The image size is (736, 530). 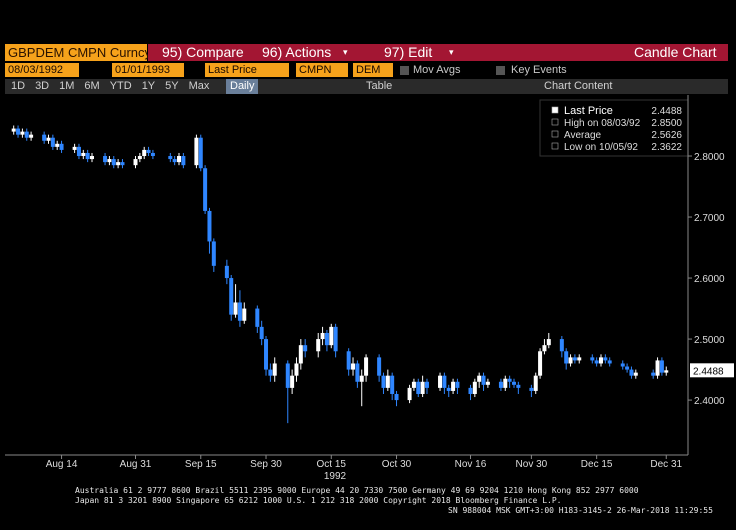 What do you see at coordinates (373, 70) in the screenshot?
I see `currency-select: DEM` at bounding box center [373, 70].